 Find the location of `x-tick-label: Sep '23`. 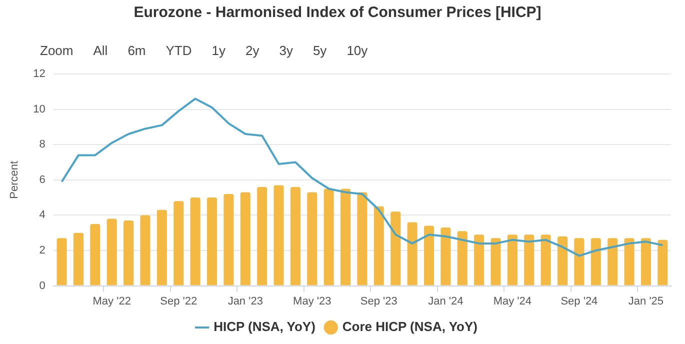

x-tick-label: Sep '23 is located at coordinates (379, 301).